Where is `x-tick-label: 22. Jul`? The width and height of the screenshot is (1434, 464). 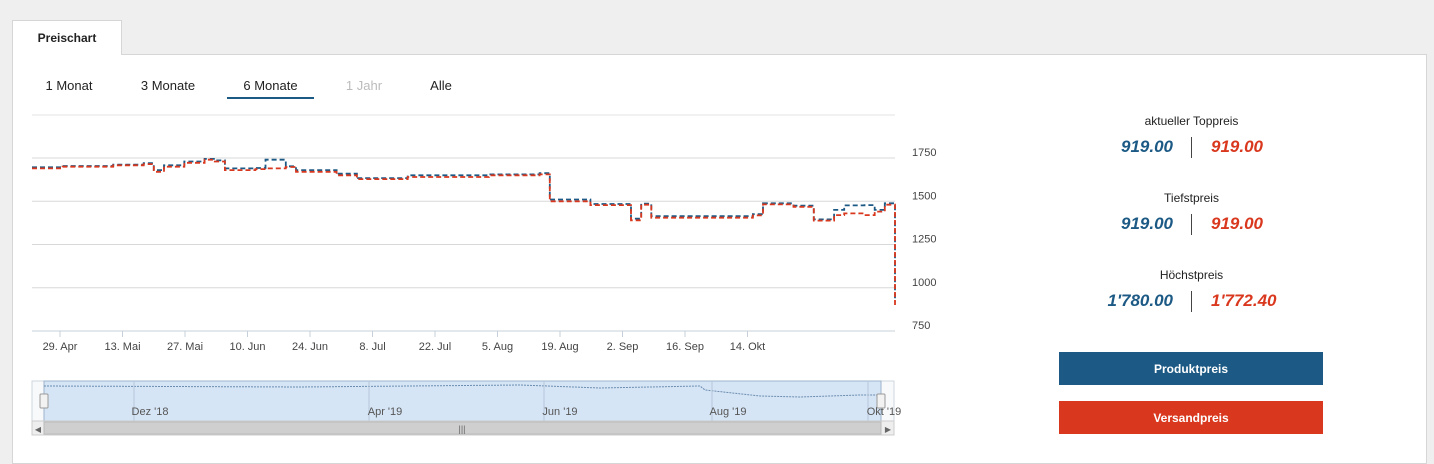 x-tick-label: 22. Jul is located at coordinates (435, 347).